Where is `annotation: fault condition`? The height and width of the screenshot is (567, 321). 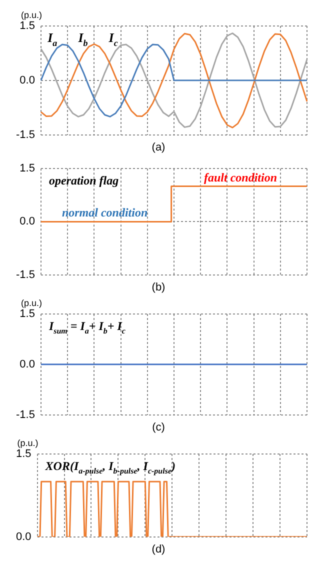 annotation: fault condition is located at coordinates (241, 177).